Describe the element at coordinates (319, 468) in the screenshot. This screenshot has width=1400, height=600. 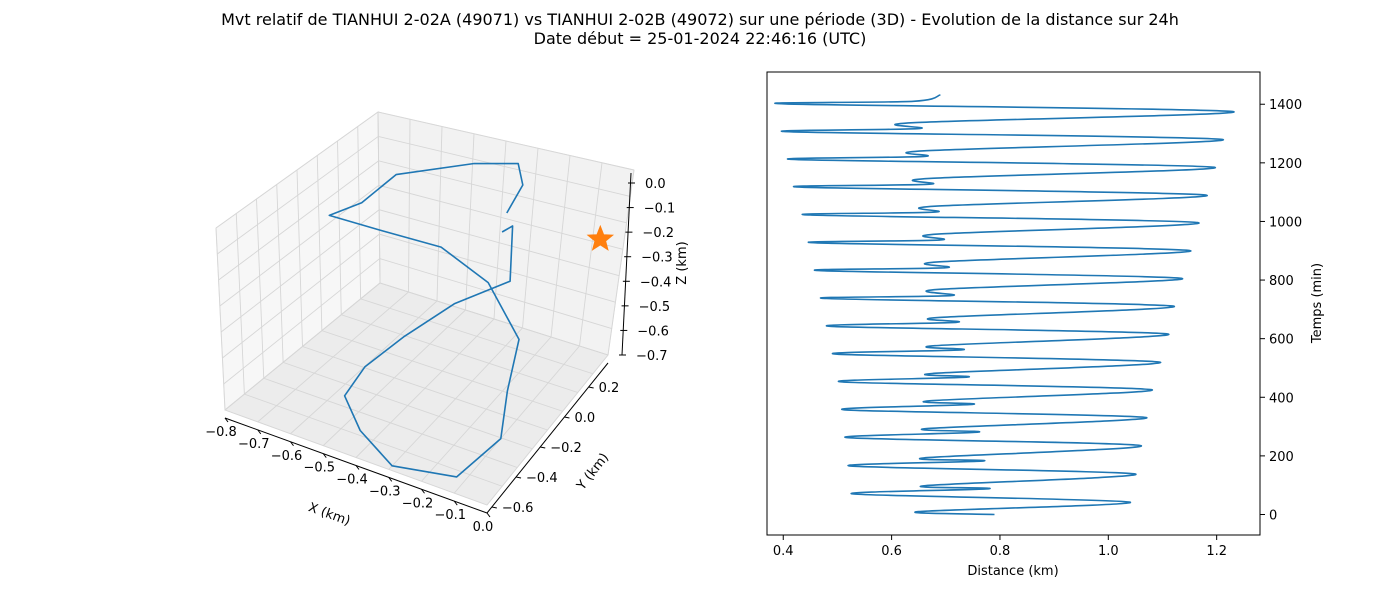
I see `x-tick-label: −0.5` at that location.